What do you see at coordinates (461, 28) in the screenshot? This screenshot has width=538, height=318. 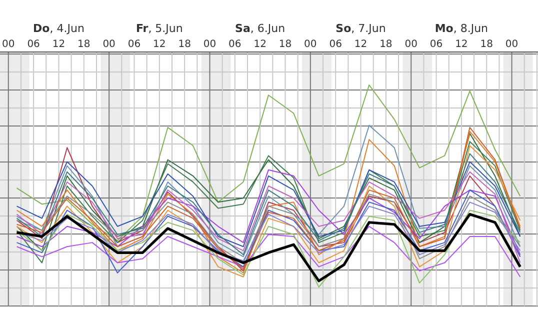 I see `x2-tick-label: Mo, 8.Jun` at bounding box center [461, 28].